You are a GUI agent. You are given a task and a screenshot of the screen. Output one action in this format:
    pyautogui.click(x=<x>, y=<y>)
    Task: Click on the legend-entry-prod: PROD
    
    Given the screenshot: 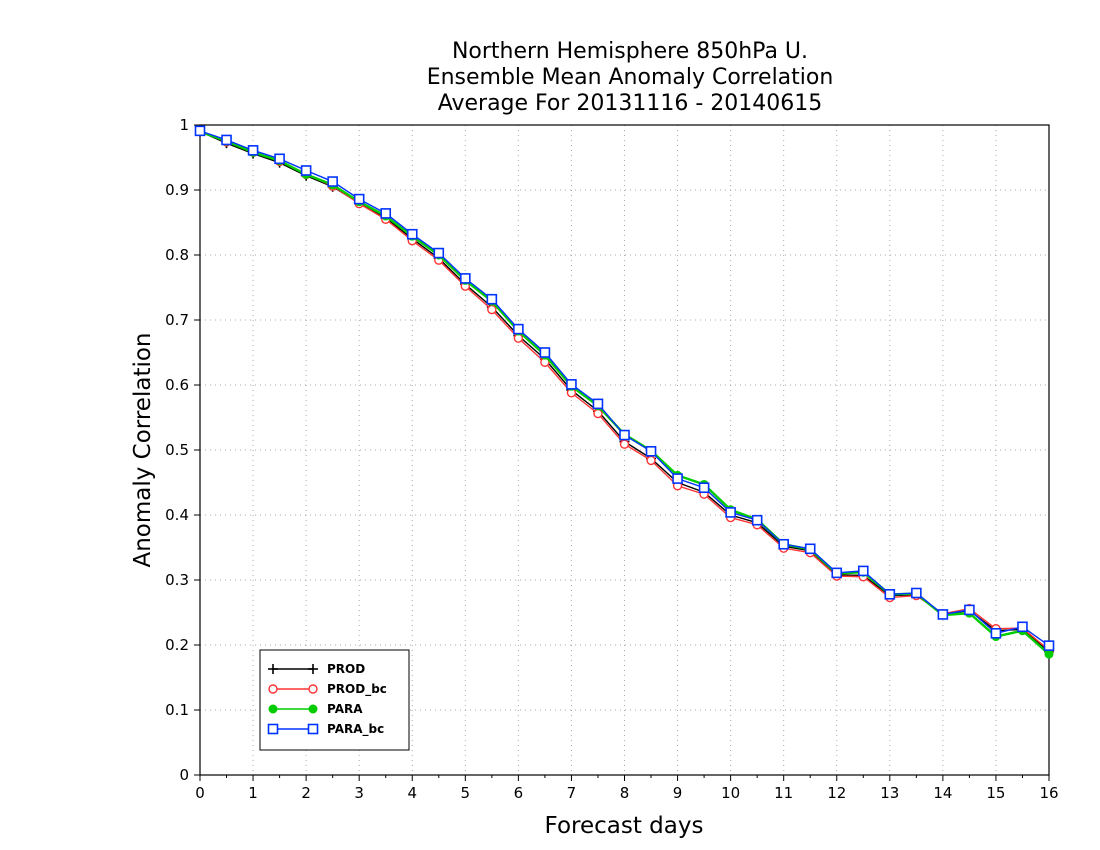 What is the action you would take?
    pyautogui.click(x=316, y=669)
    